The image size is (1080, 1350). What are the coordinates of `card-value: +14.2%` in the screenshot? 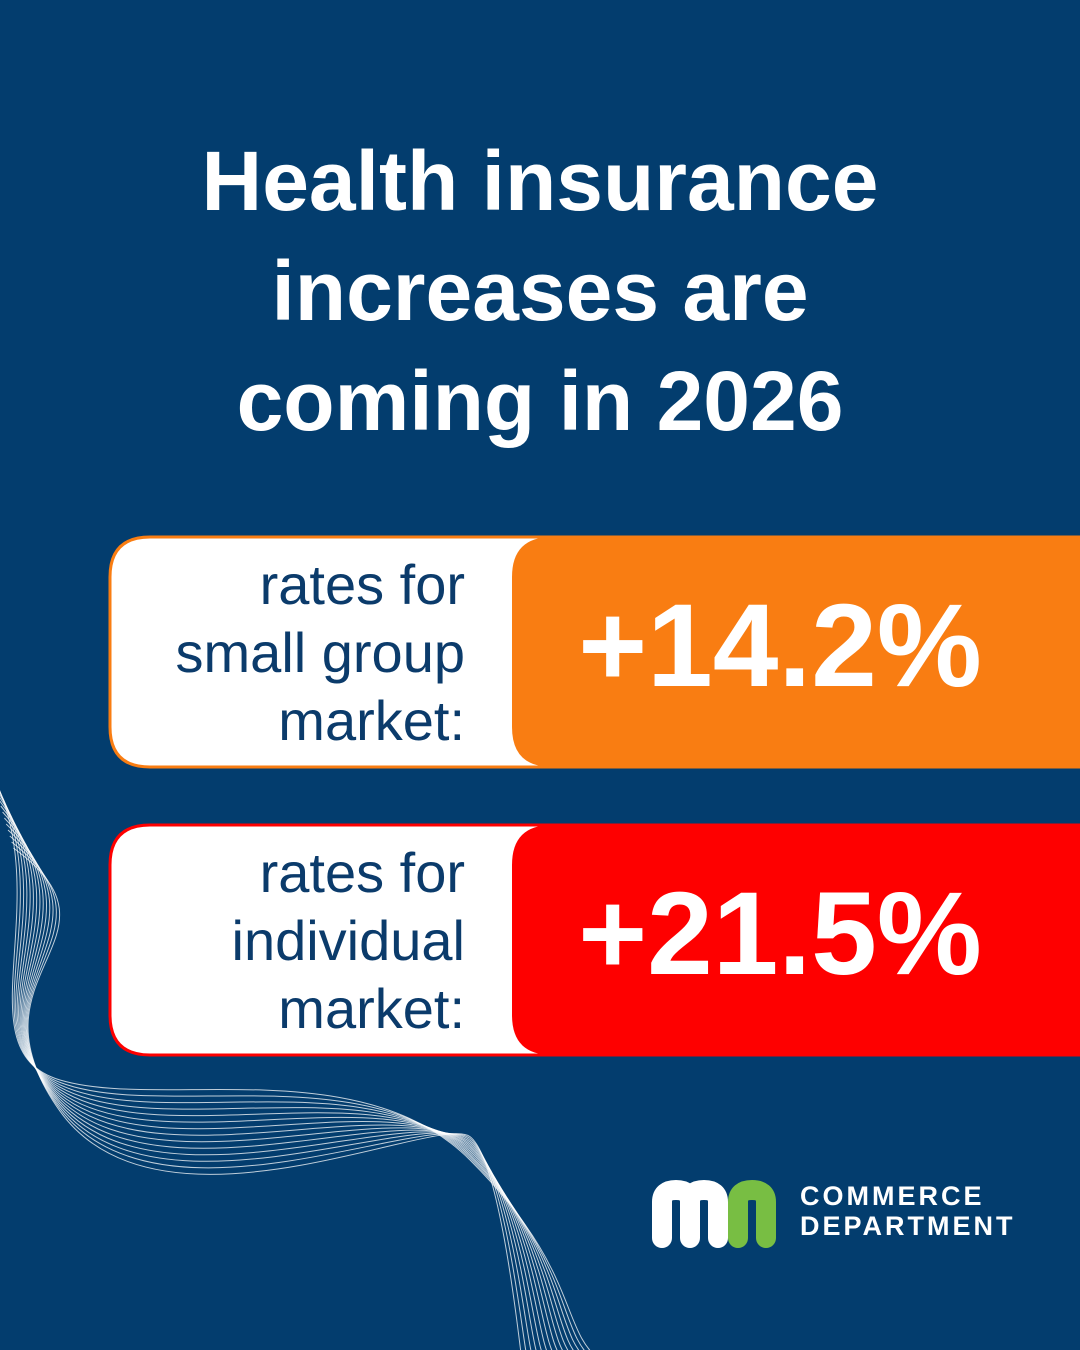 It's located at (780, 646).